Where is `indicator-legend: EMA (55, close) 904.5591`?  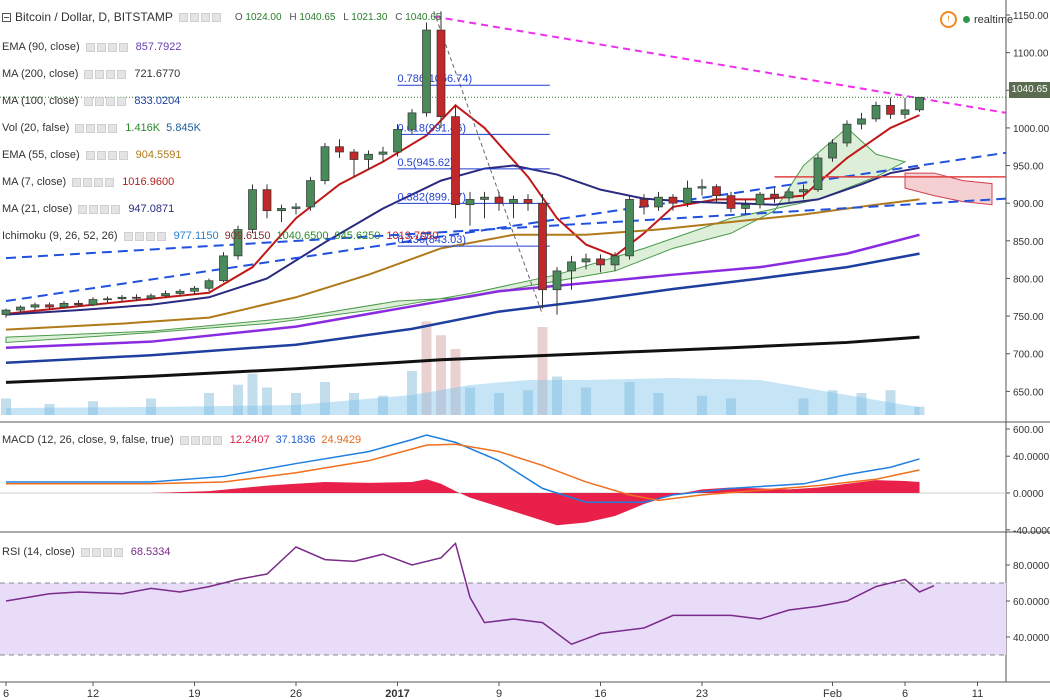
indicator-legend: EMA (55, close) 904.5591 is located at coordinates (95, 155).